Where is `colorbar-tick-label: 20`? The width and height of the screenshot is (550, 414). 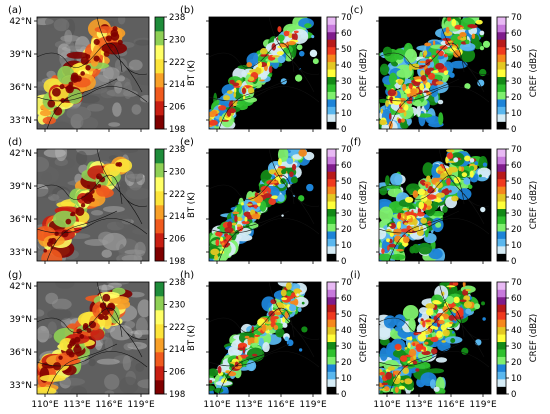 colorbar-tick-label: 20 is located at coordinates (516, 363).